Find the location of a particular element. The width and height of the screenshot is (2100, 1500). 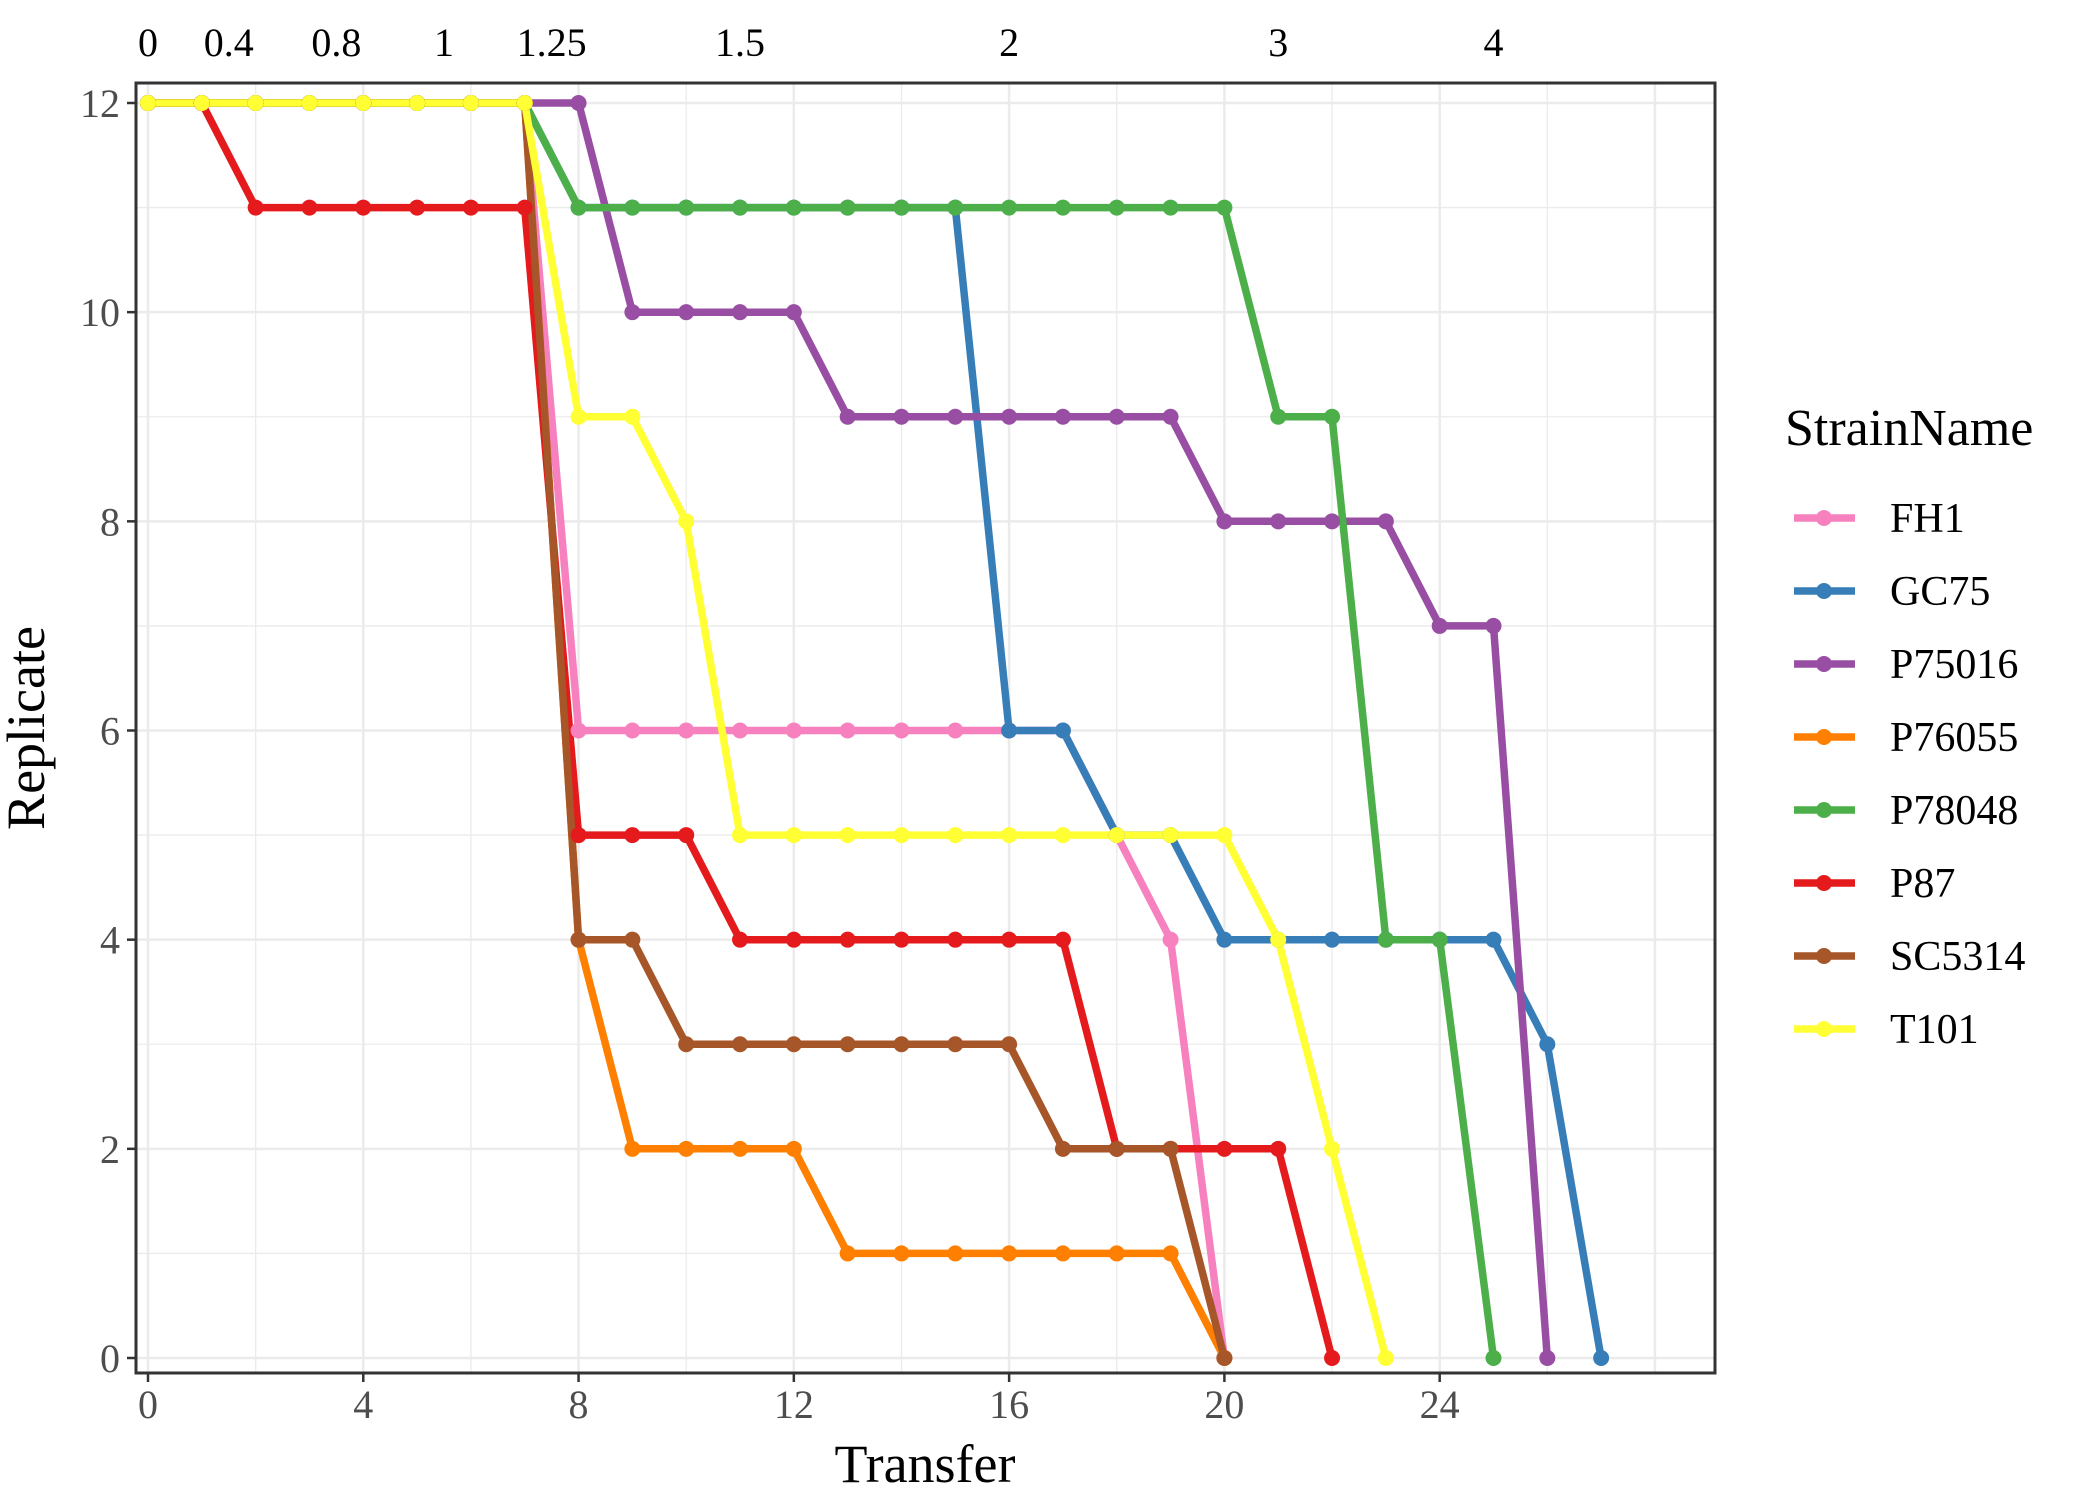

x-axis-ticks: 0 4 8 12 16 20 24 is located at coordinates (799, 1400).